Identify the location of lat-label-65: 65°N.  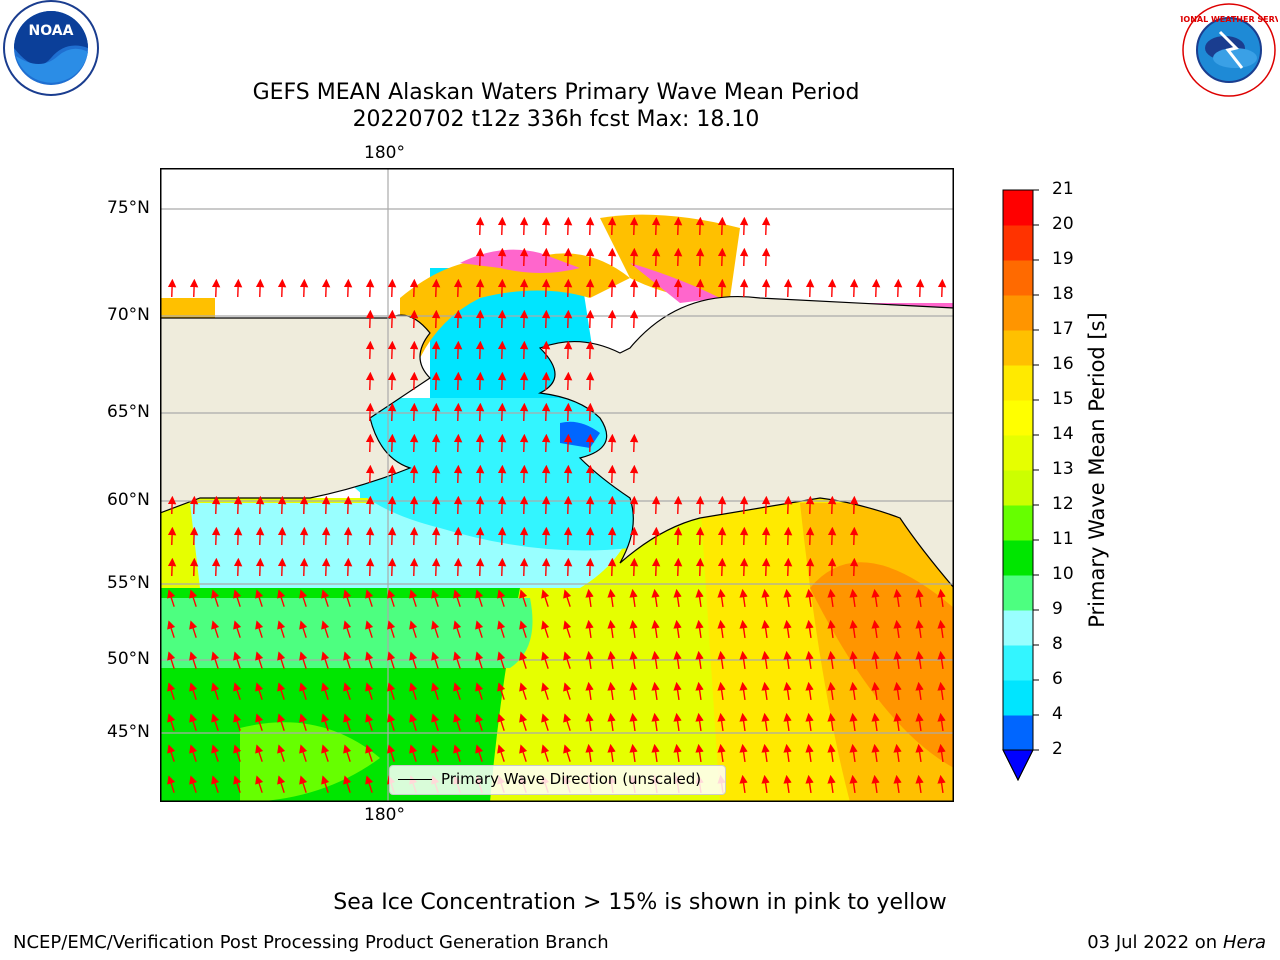
(128, 412).